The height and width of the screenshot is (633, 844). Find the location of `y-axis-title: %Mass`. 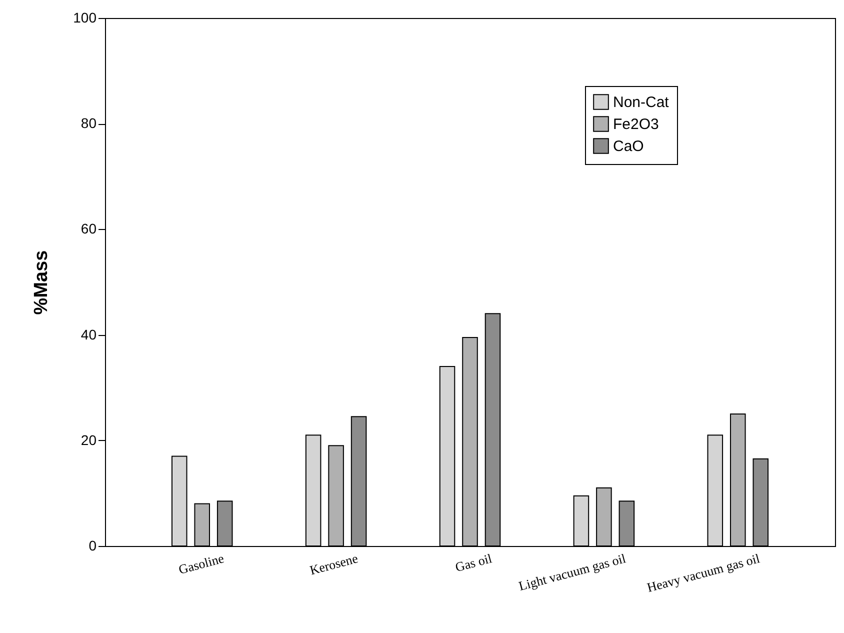

y-axis-title: %Mass is located at coordinates (41, 282).